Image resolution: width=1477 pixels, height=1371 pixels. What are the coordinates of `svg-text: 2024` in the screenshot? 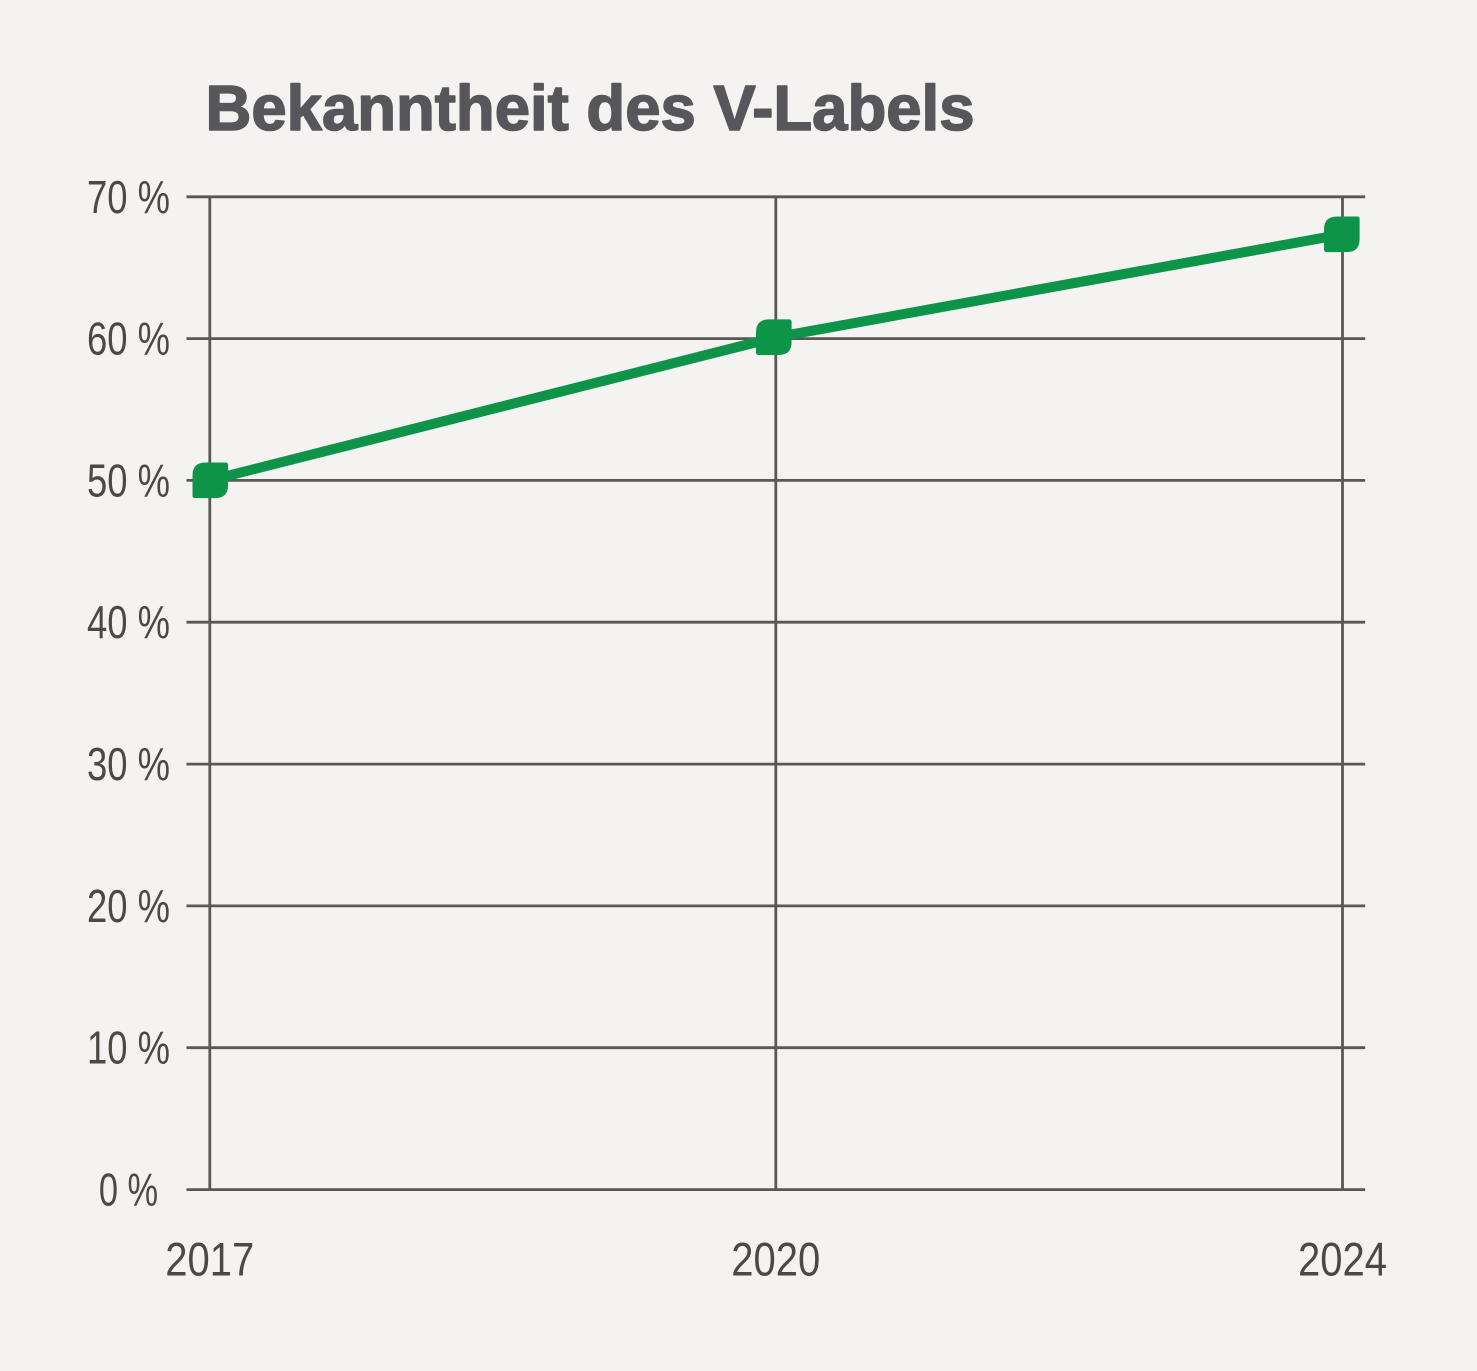 It's located at (1342, 1259).